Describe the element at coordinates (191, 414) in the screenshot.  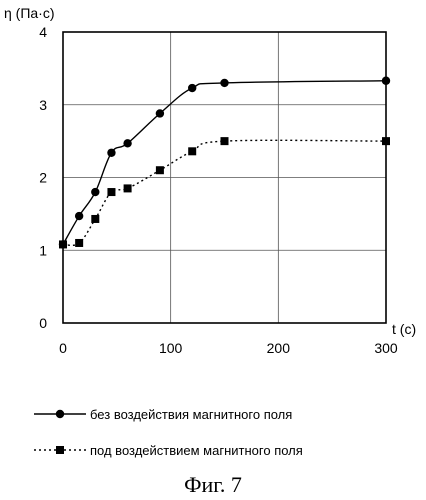
I see `legend-label-0: без воздействия магнитного поля` at that location.